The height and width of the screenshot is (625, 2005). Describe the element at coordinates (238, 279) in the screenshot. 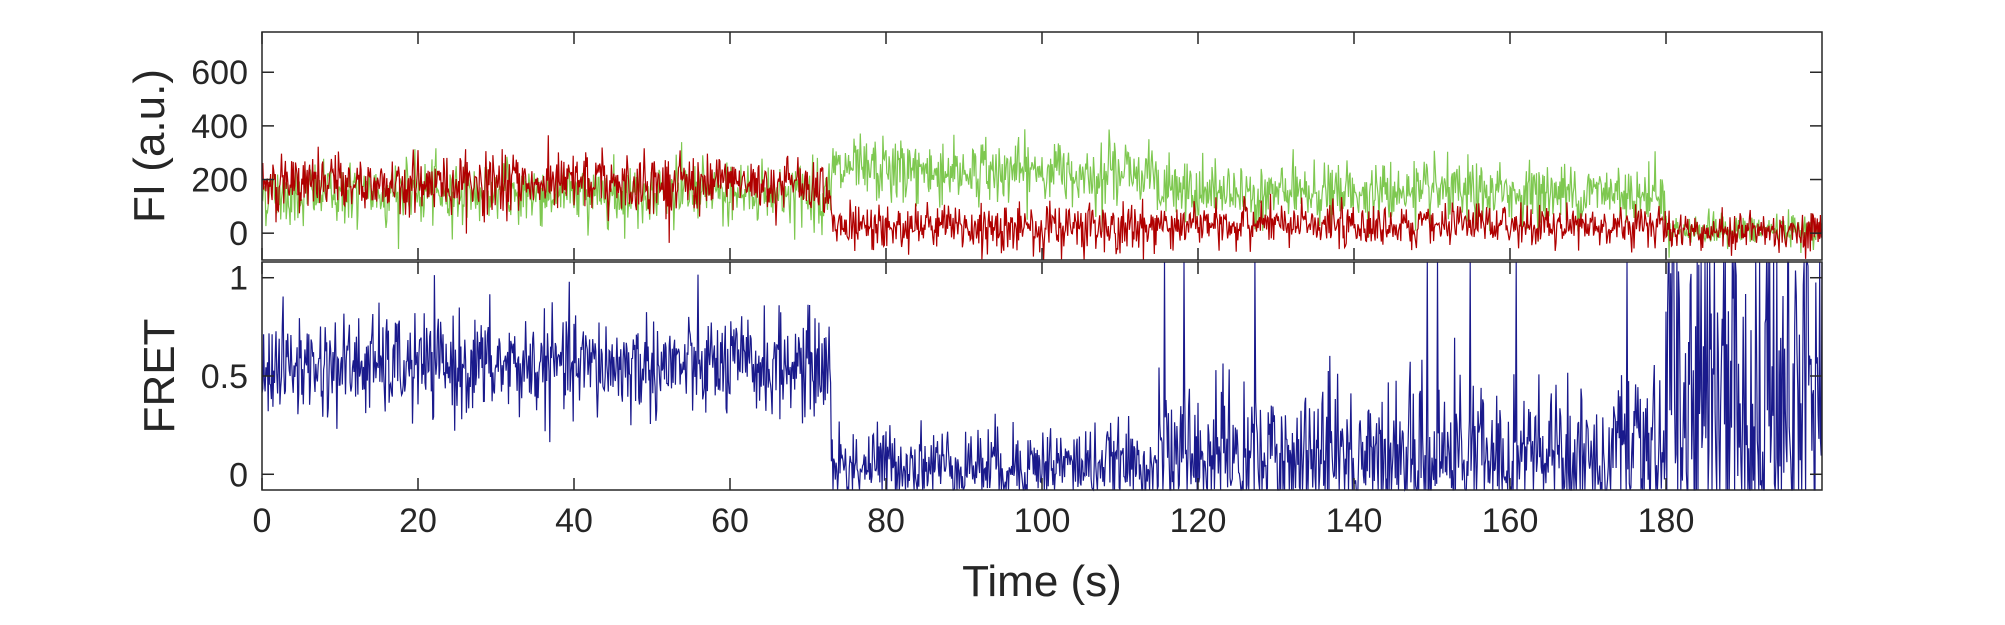

I see `fret-y-tick-label: 1` at that location.